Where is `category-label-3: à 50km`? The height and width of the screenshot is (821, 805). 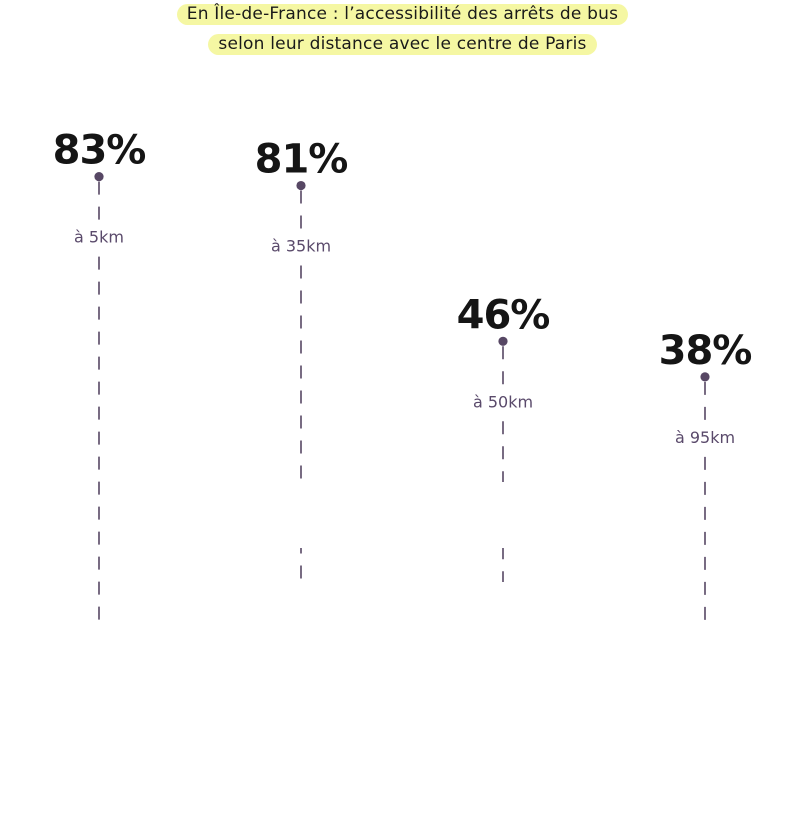 category-label-3: à 50km is located at coordinates (503, 401).